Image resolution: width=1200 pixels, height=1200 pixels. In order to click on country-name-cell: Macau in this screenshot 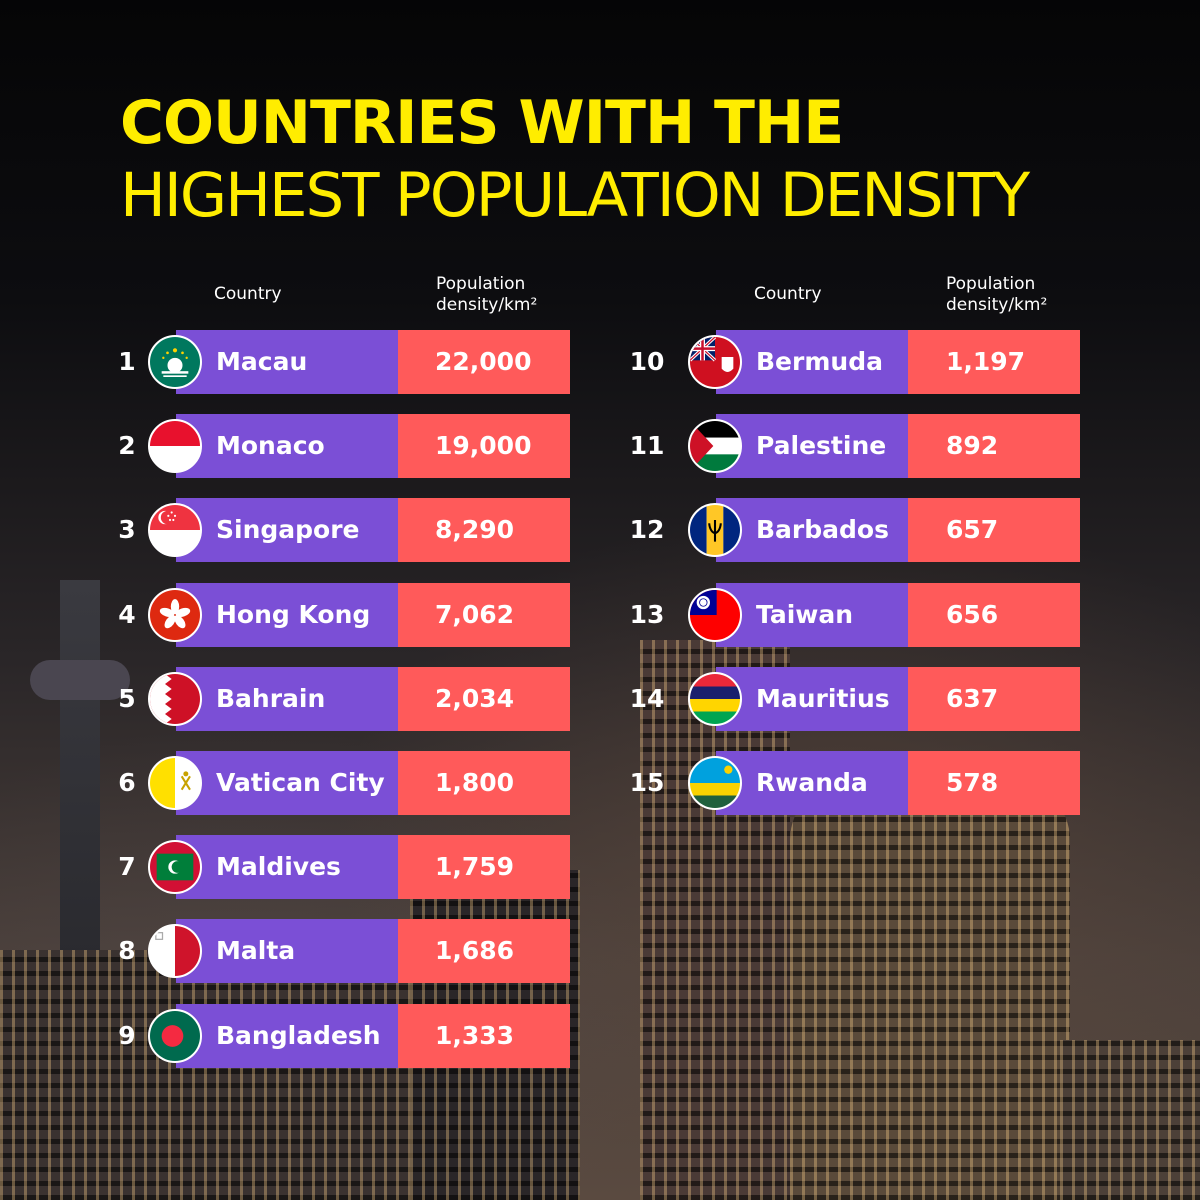, I will do `click(287, 362)`.